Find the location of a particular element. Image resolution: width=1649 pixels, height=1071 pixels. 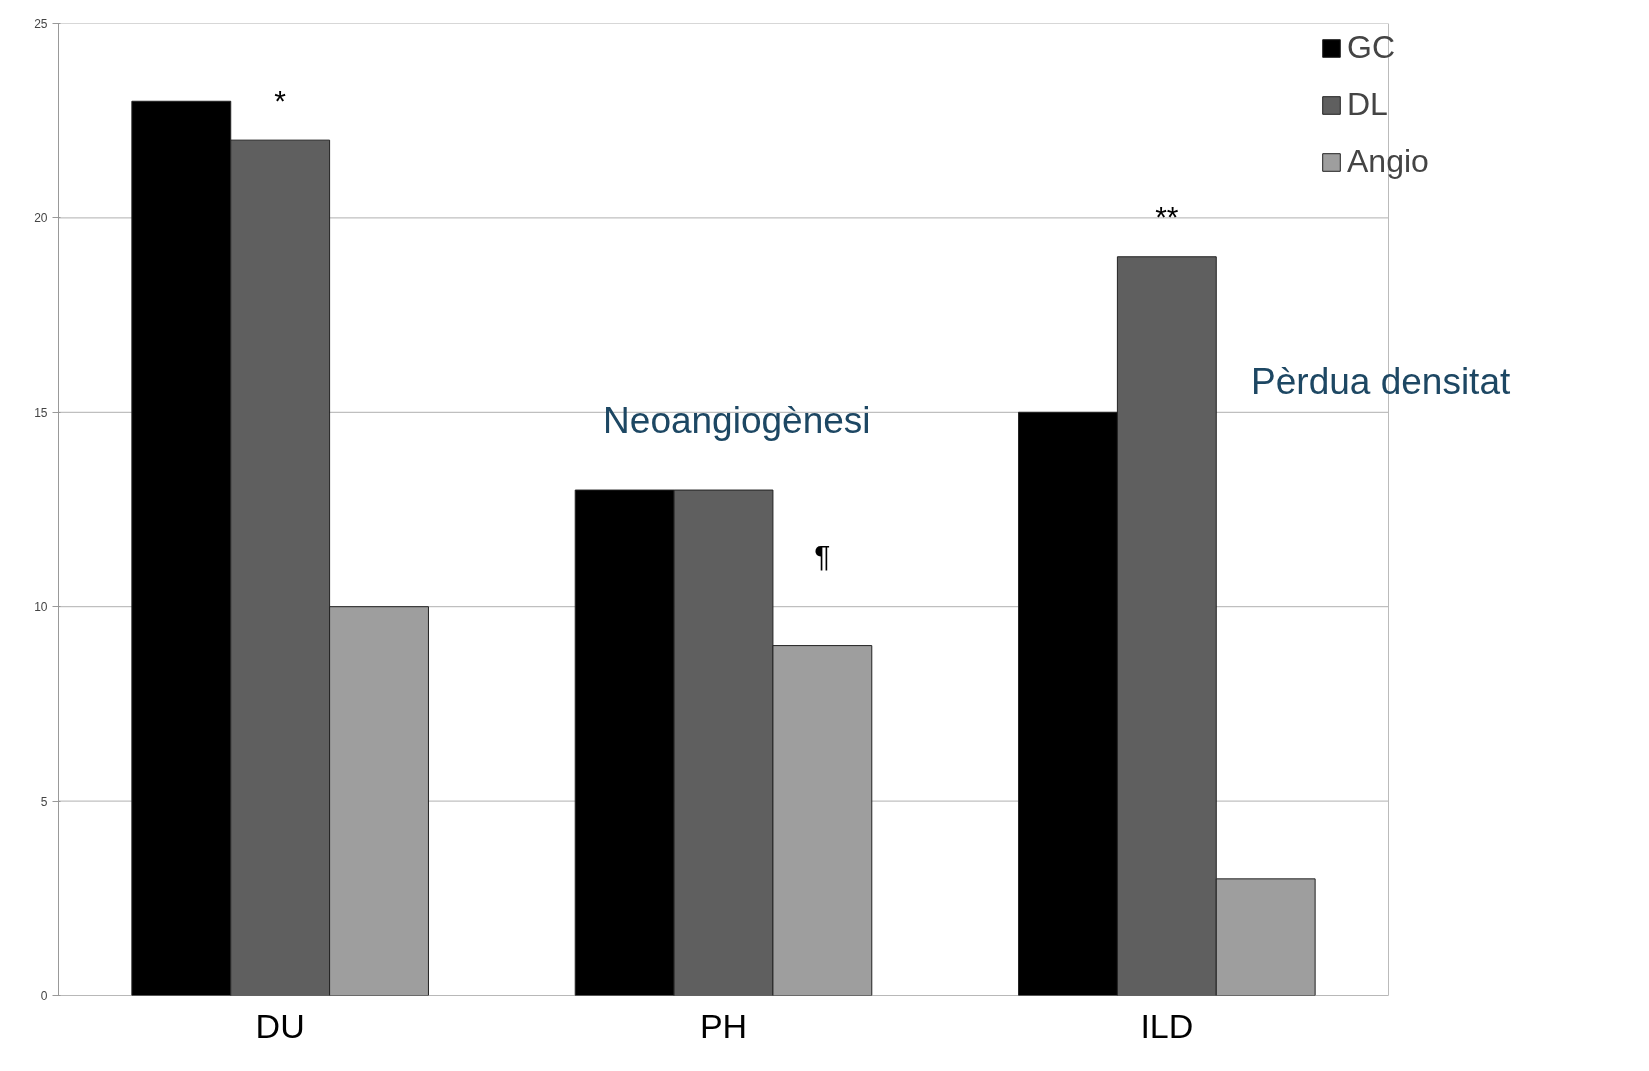

y-tick-label: 10 is located at coordinates (41, 607).